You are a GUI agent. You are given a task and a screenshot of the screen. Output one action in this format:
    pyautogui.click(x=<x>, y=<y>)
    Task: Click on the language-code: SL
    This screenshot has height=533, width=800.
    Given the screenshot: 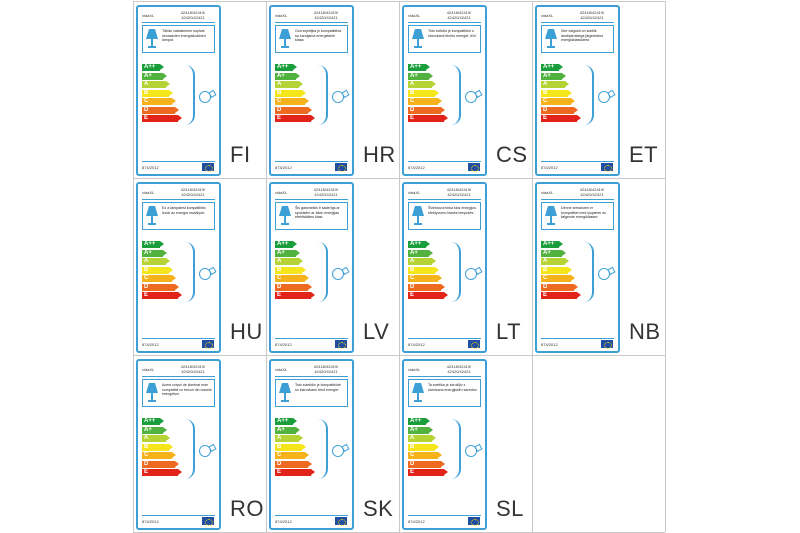 What is the action you would take?
    pyautogui.click(x=510, y=508)
    